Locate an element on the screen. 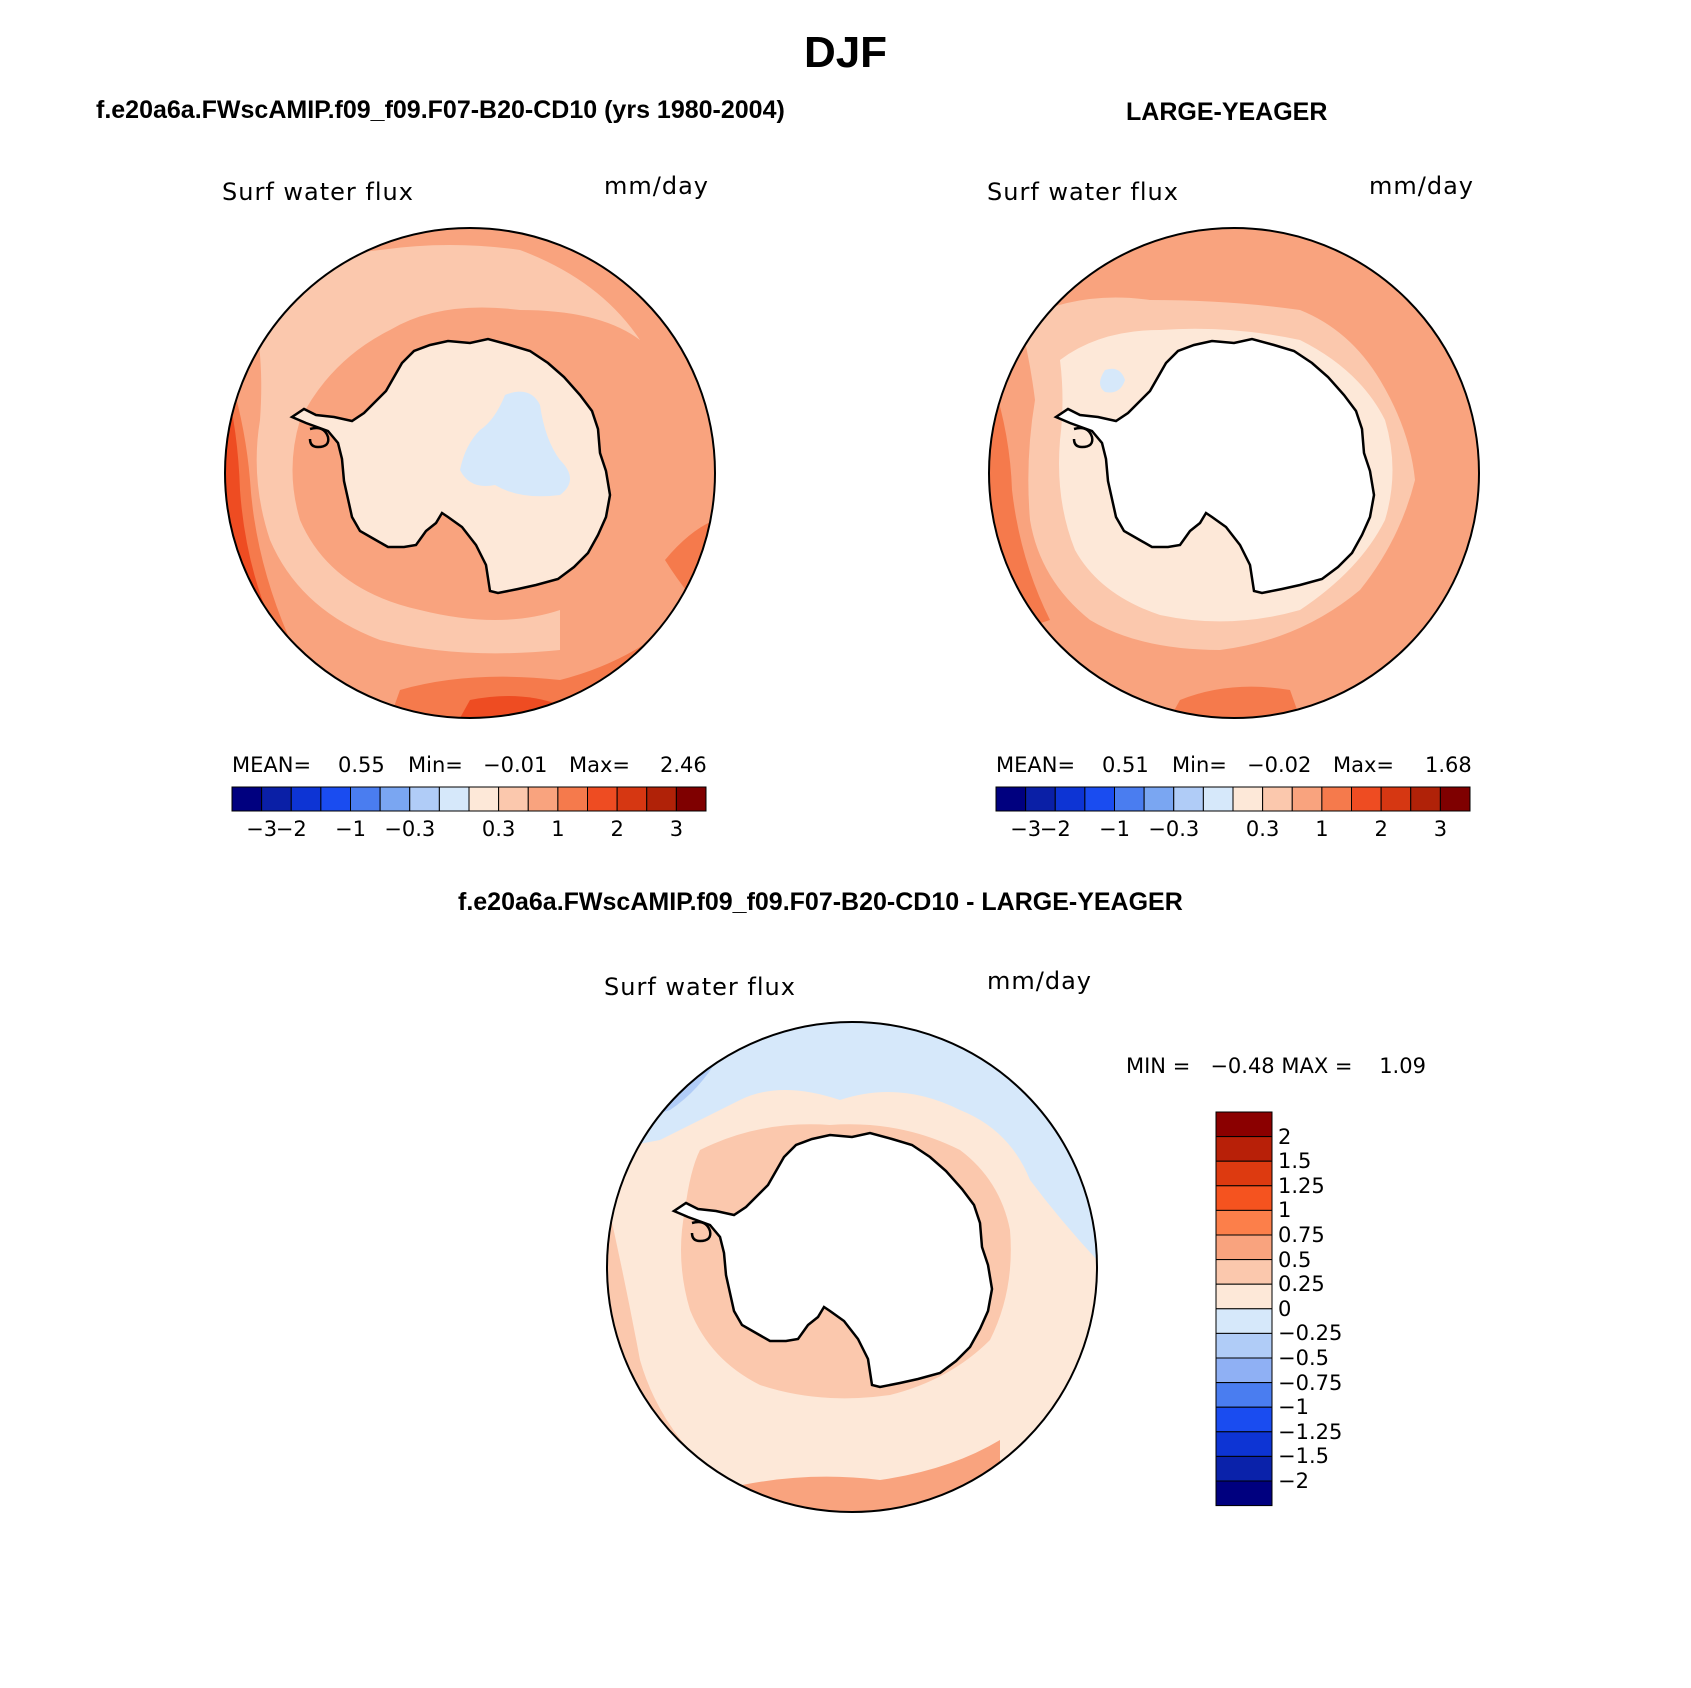  panel2-colorbar-tick-label: −1 is located at coordinates (1114, 829).